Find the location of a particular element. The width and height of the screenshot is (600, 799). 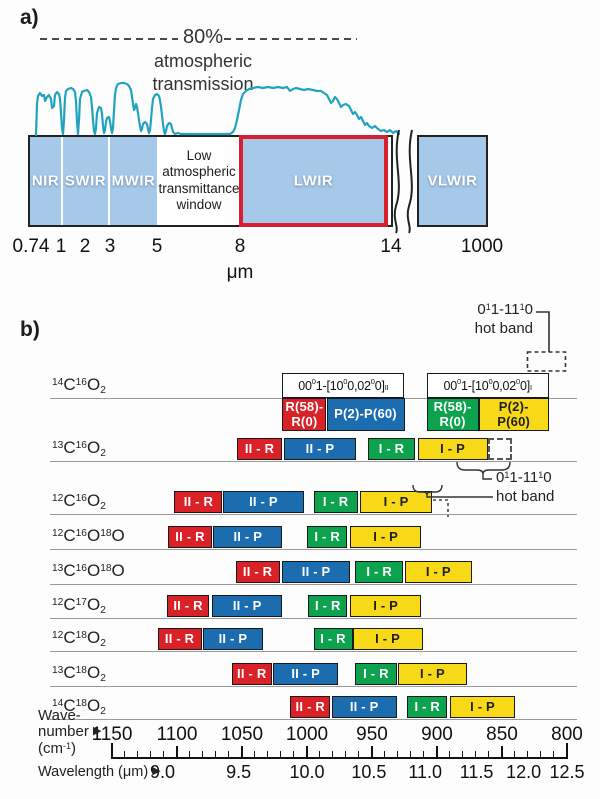

wavenumber-tick-label: 900 is located at coordinates (437, 734).